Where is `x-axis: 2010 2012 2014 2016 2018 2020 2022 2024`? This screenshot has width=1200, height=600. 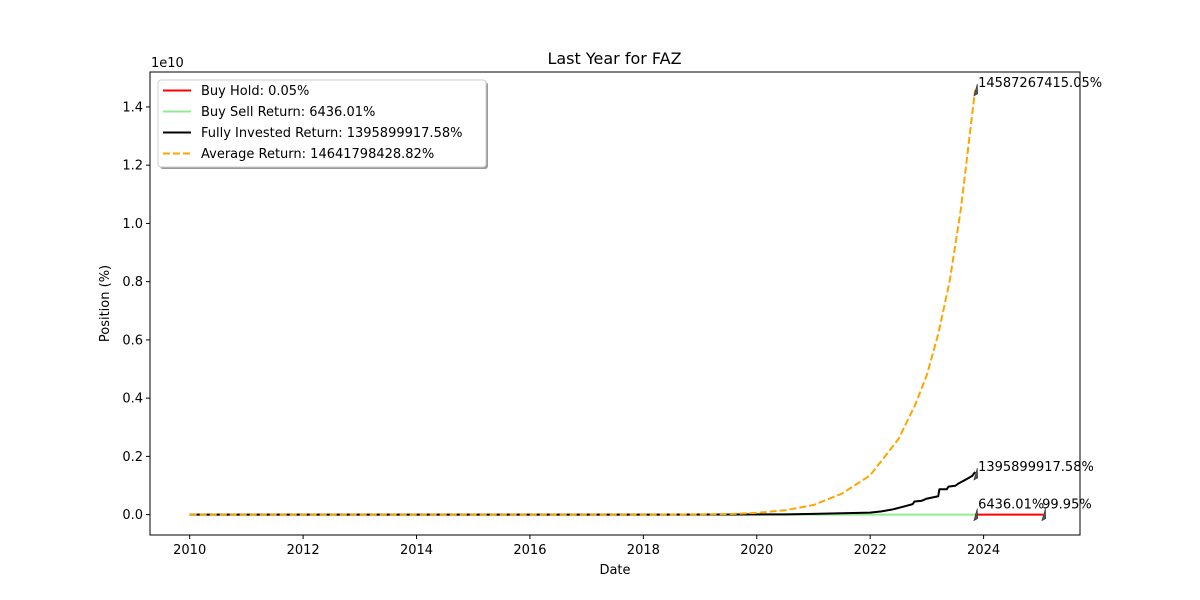 x-axis: 2010 2012 2014 2016 2018 2020 2022 2024 is located at coordinates (586, 546).